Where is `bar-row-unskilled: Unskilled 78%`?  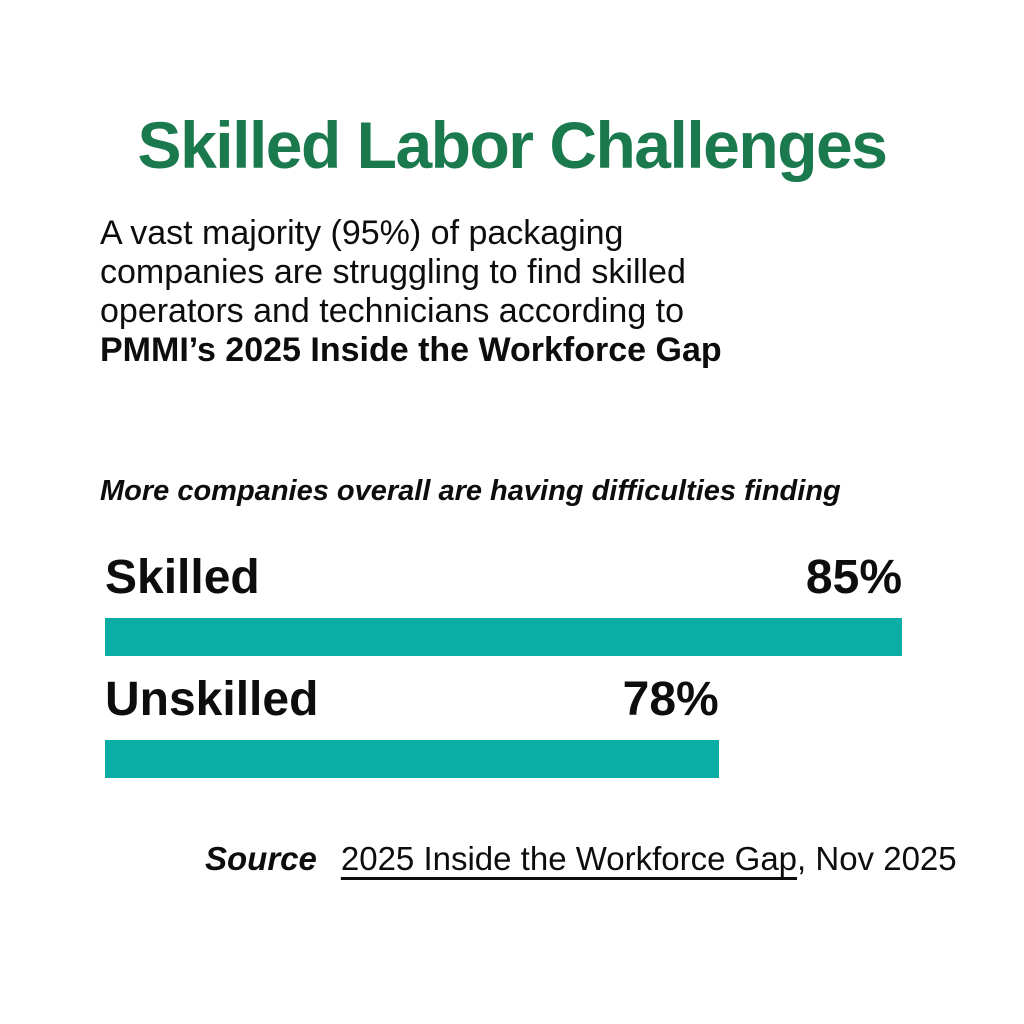
bar-row-unskilled: Unskilled 78% is located at coordinates (503, 725).